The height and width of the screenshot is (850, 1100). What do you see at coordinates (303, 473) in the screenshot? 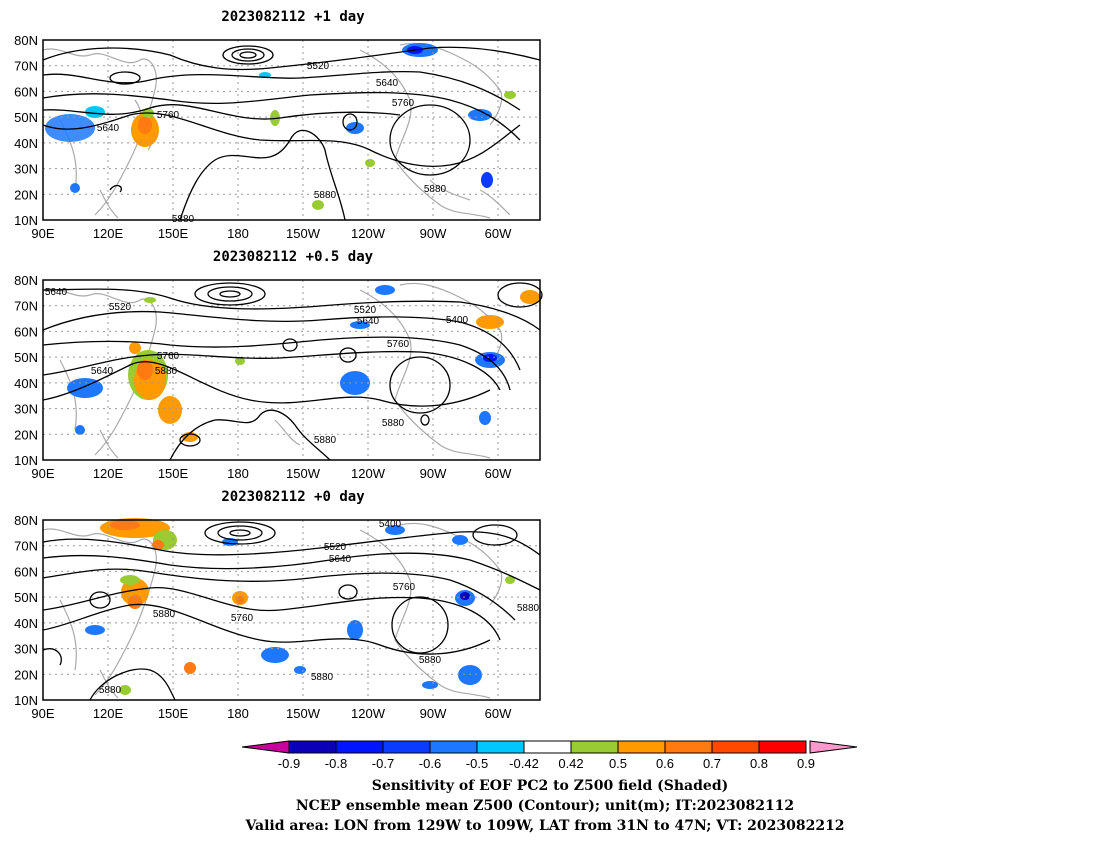
I see `lon-tick-label: 150W` at bounding box center [303, 473].